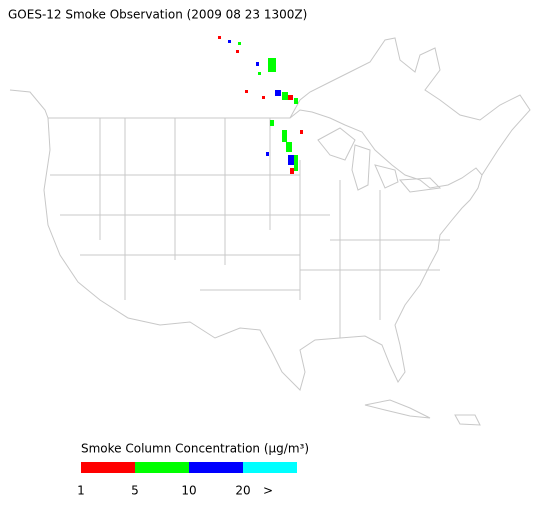  What do you see at coordinates (195, 449) in the screenshot?
I see `colorbar-label: Smoke Column Concentration (μg/m³)` at bounding box center [195, 449].